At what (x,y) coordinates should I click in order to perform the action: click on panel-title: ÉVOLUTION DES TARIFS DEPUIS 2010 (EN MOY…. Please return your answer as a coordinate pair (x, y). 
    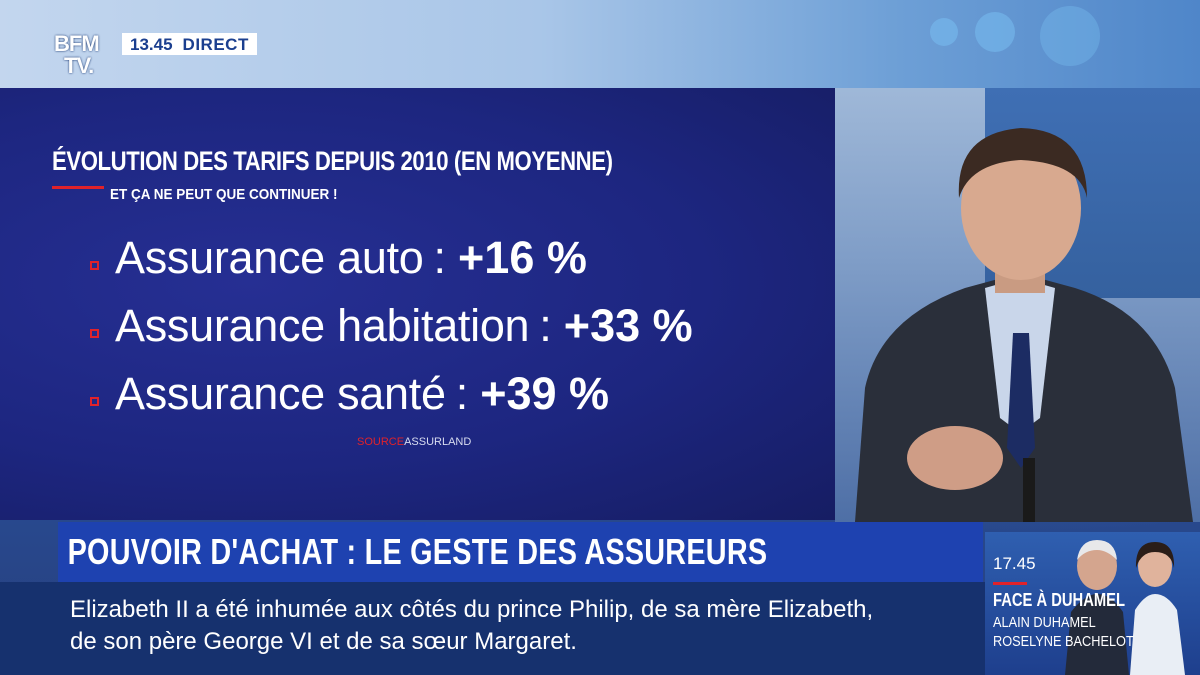
    Looking at the image, I should click on (332, 161).